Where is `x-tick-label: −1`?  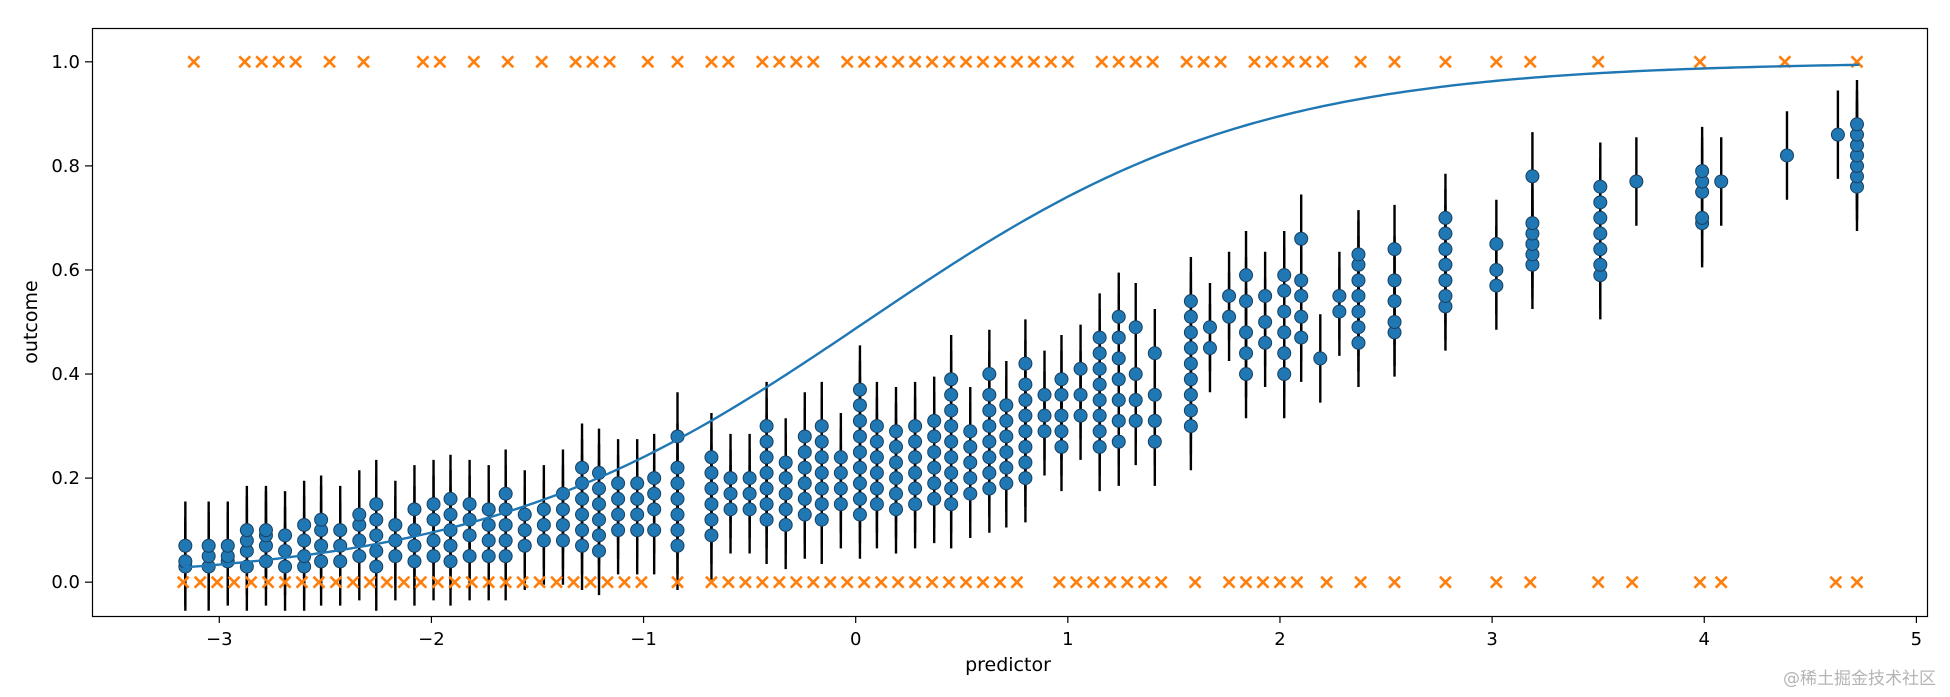
x-tick-label: −1 is located at coordinates (643, 639).